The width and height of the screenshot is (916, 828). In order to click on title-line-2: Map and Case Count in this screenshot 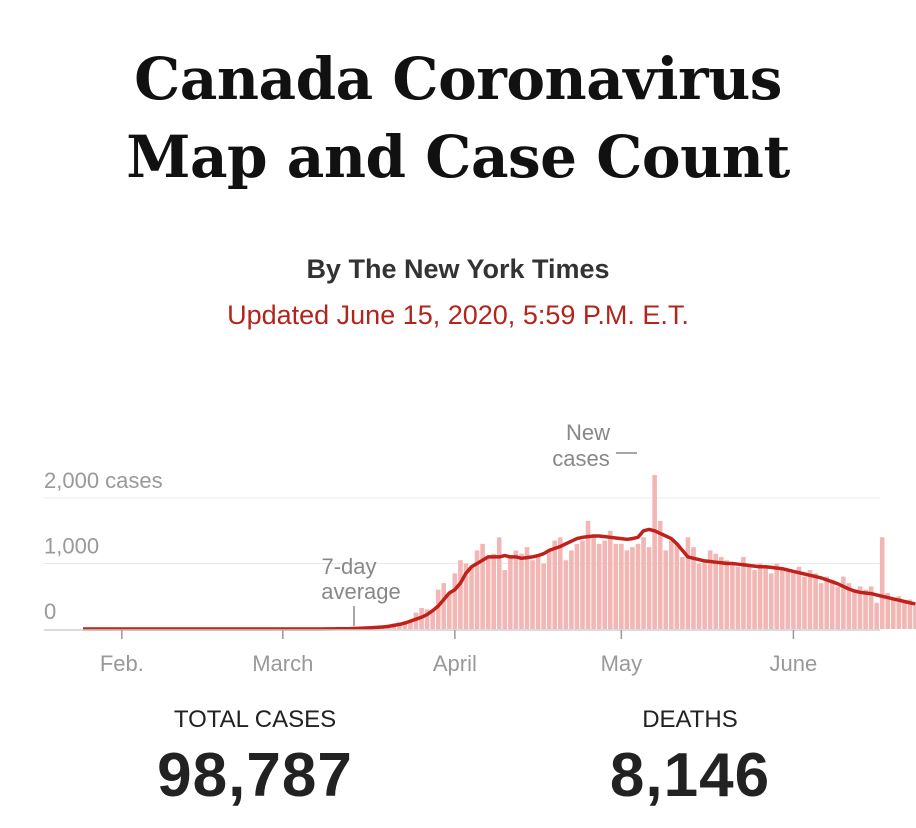, I will do `click(458, 157)`.